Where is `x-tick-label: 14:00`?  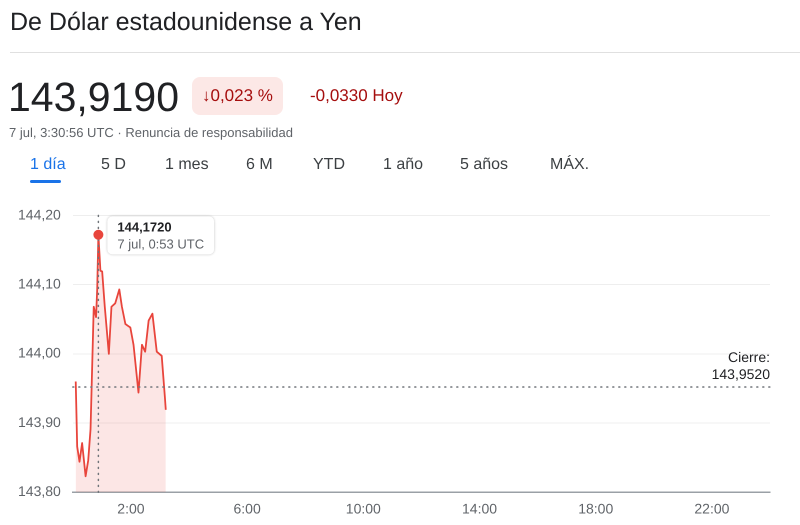
x-tick-label: 14:00 is located at coordinates (480, 508).